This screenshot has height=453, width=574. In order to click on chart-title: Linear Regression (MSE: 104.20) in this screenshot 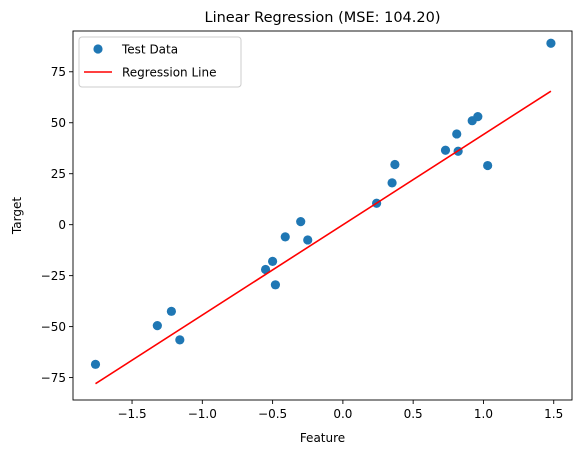, I will do `click(322, 18)`.